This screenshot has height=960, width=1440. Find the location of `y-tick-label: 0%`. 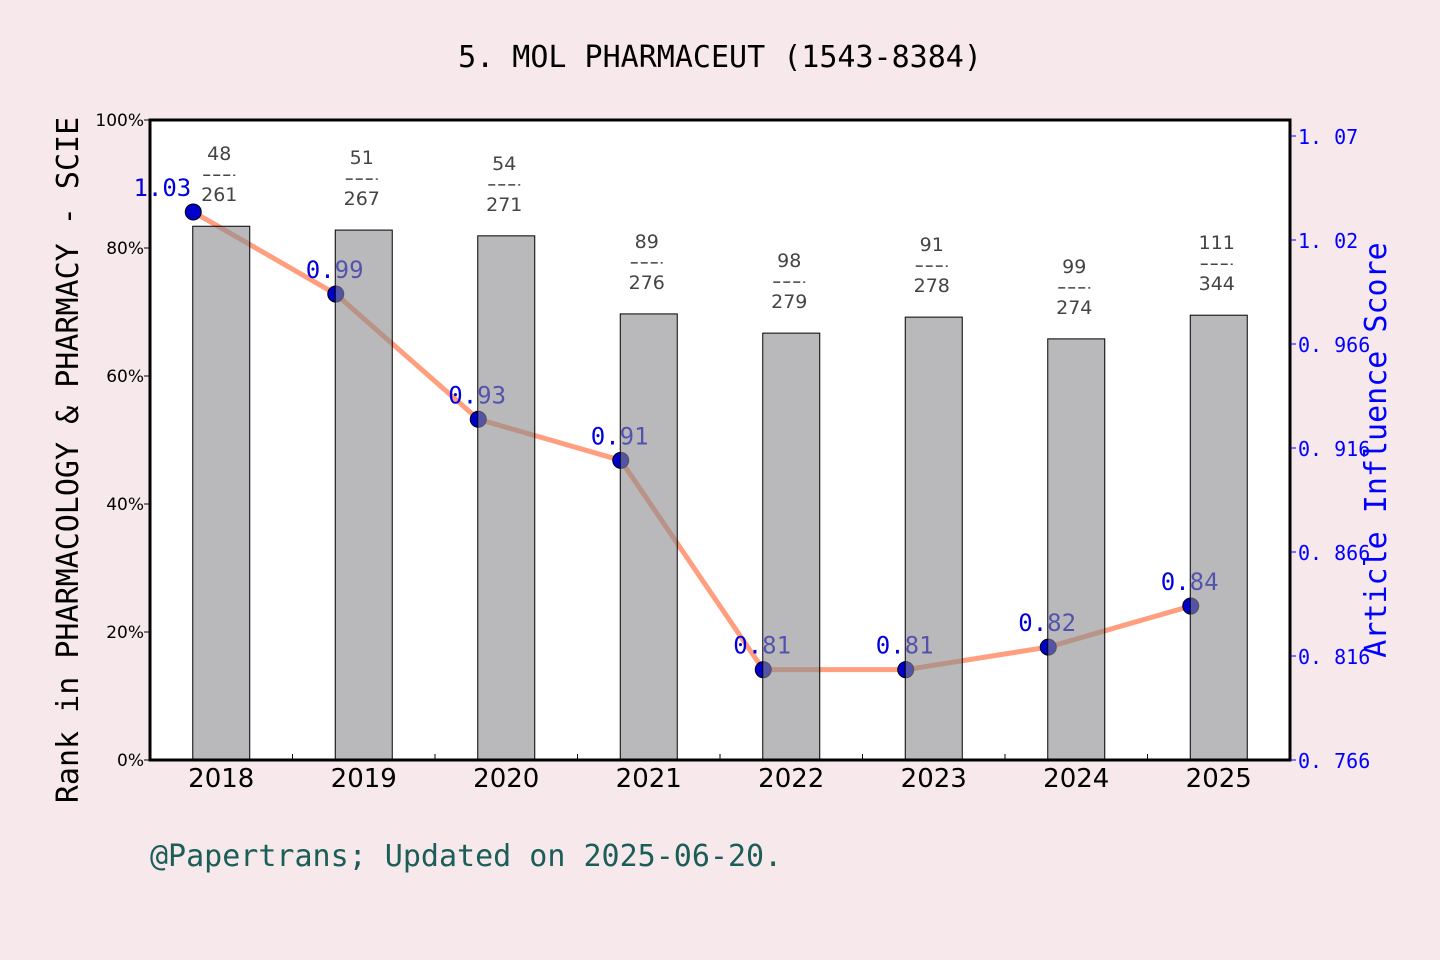

y-tick-label: 0% is located at coordinates (130, 761).